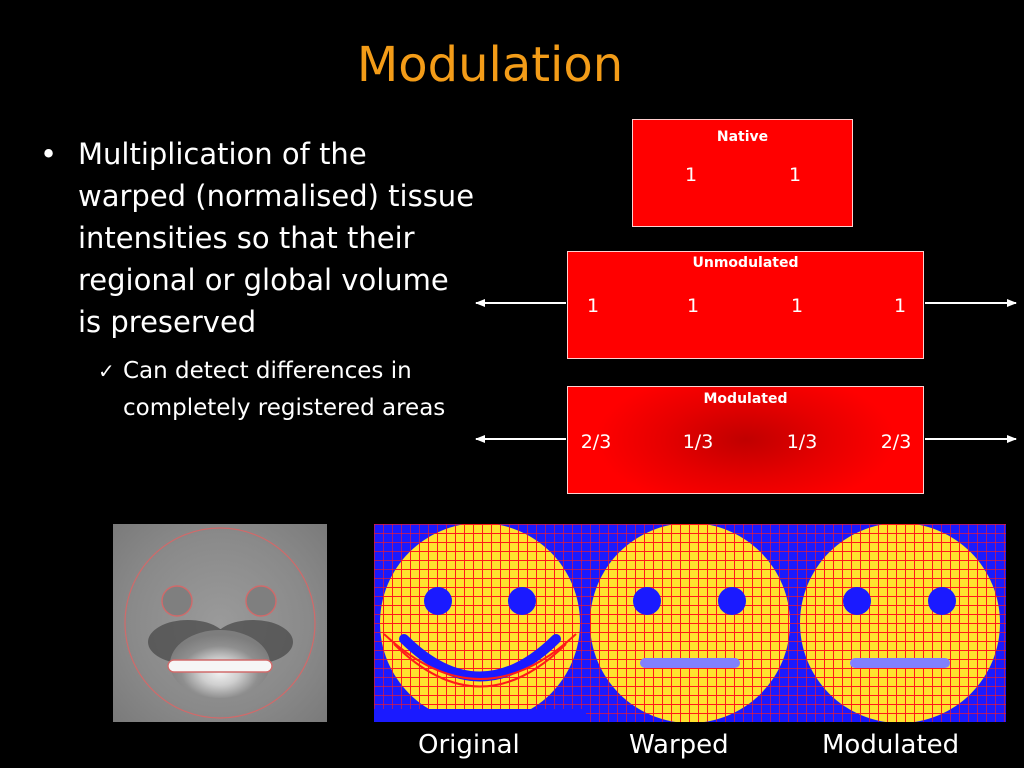  Describe the element at coordinates (900, 623) in the screenshot. I see `modulated-face` at that location.